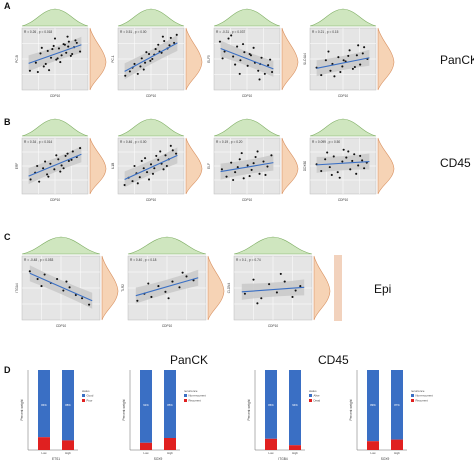 Image resolution: width=474 pixels, height=466 pixels. Describe the element at coordinates (146, 405) in the screenshot. I see `bar-percent-label: 91%` at that location.